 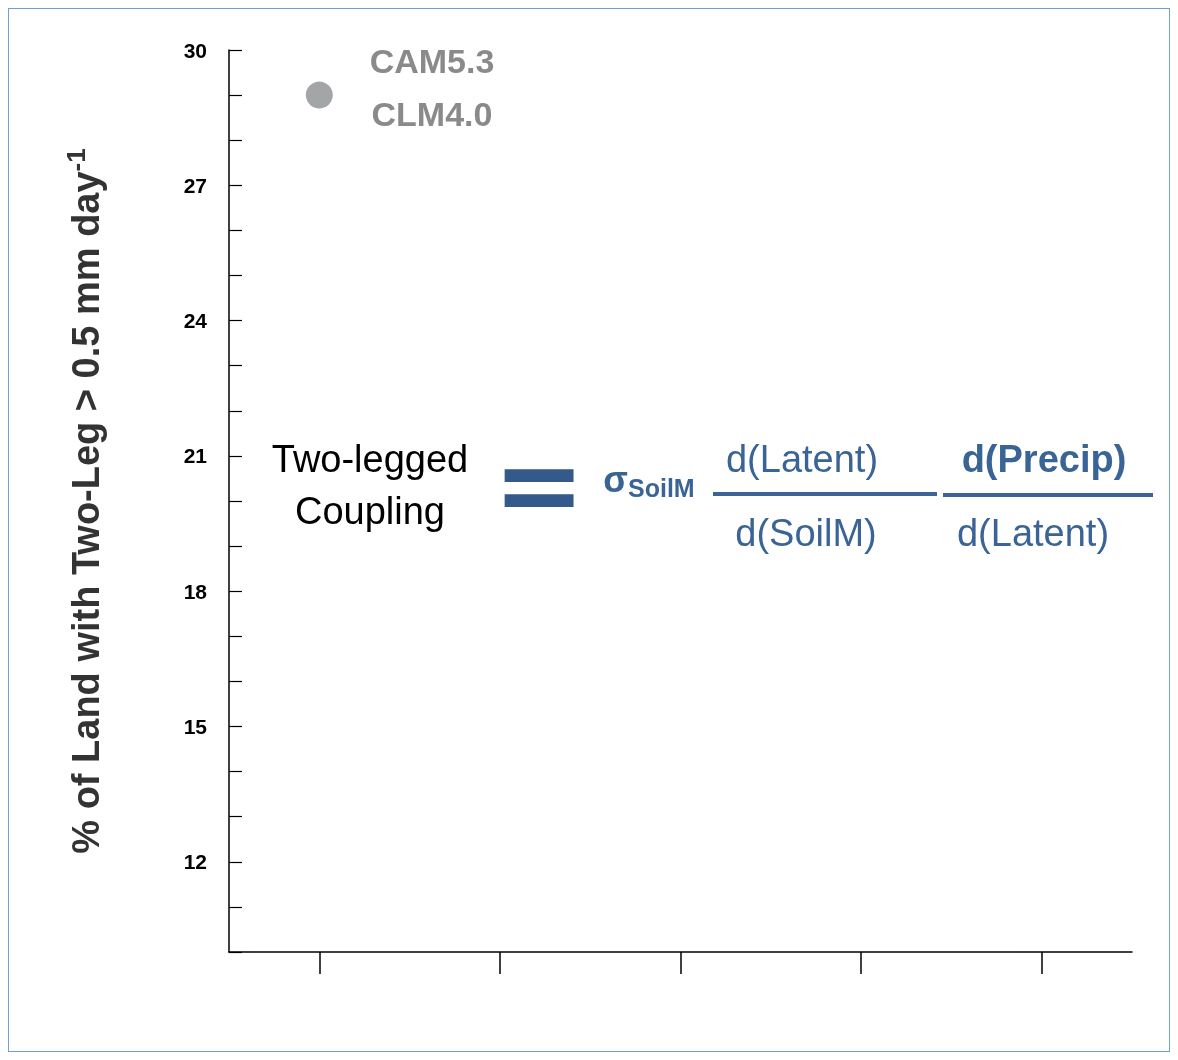 I want to click on annotation: Two-legged Coupling, so click(x=370, y=485).